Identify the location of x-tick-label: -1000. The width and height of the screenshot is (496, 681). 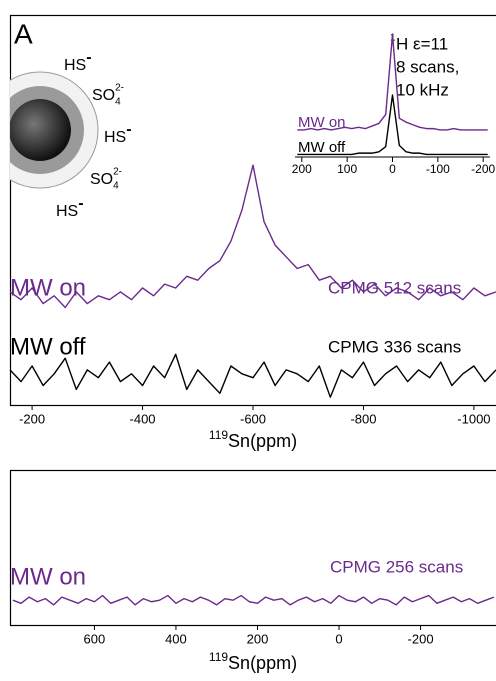
(473, 418).